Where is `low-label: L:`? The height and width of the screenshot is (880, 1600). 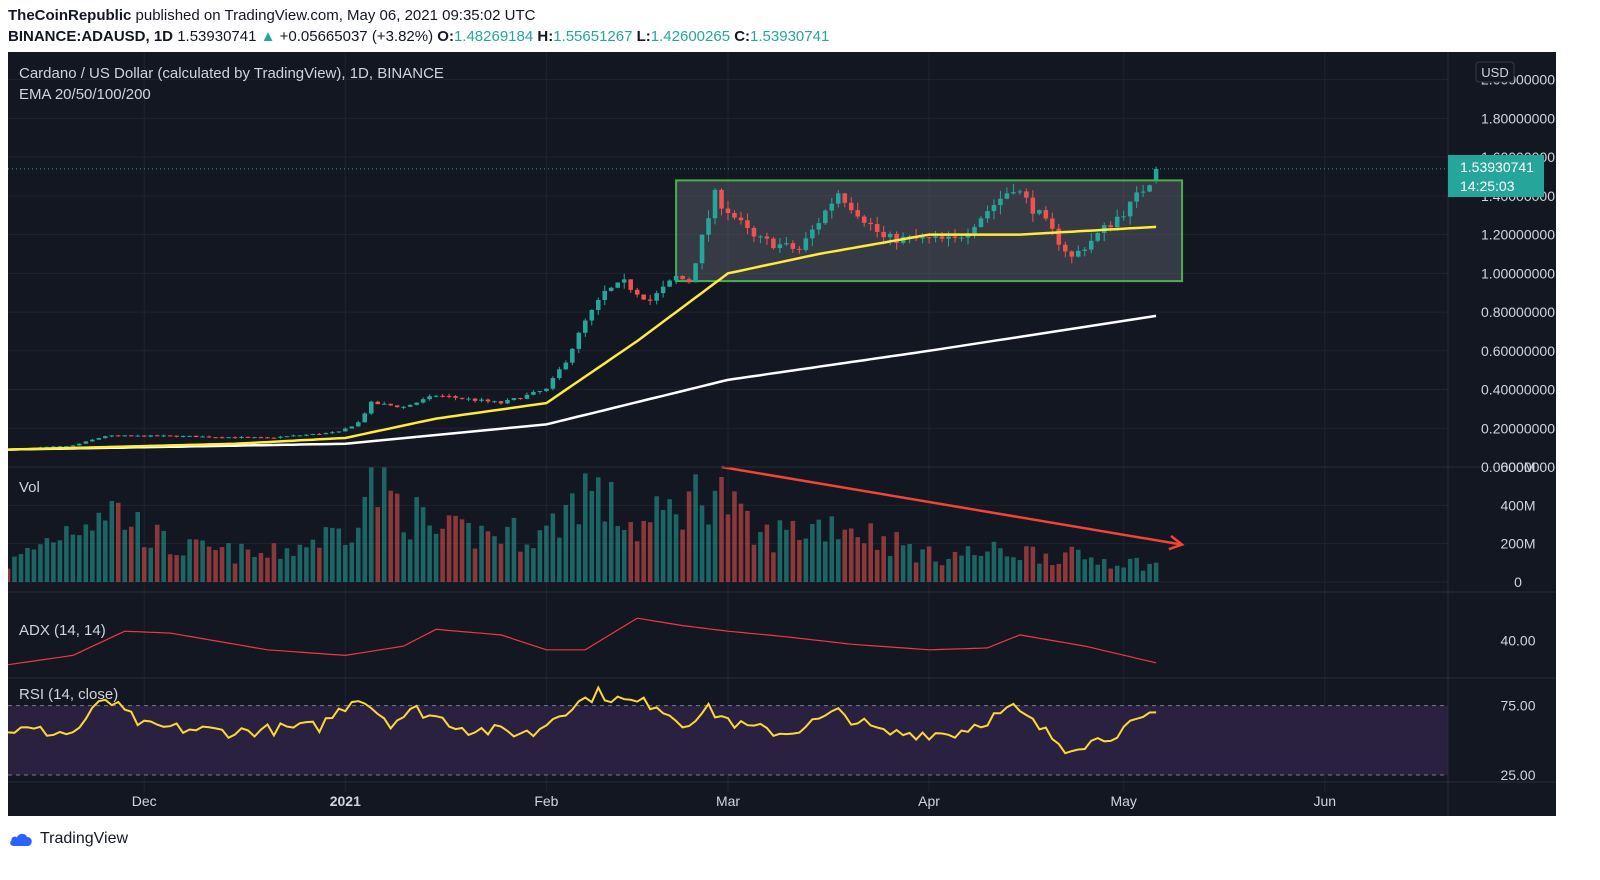 low-label: L: is located at coordinates (643, 36).